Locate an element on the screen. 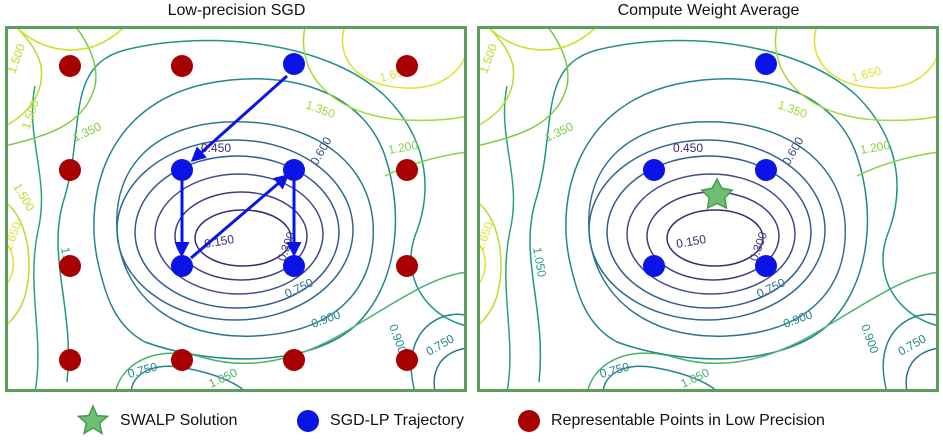  legend-item-representable: Representable Points in Low Precision is located at coordinates (671, 421).